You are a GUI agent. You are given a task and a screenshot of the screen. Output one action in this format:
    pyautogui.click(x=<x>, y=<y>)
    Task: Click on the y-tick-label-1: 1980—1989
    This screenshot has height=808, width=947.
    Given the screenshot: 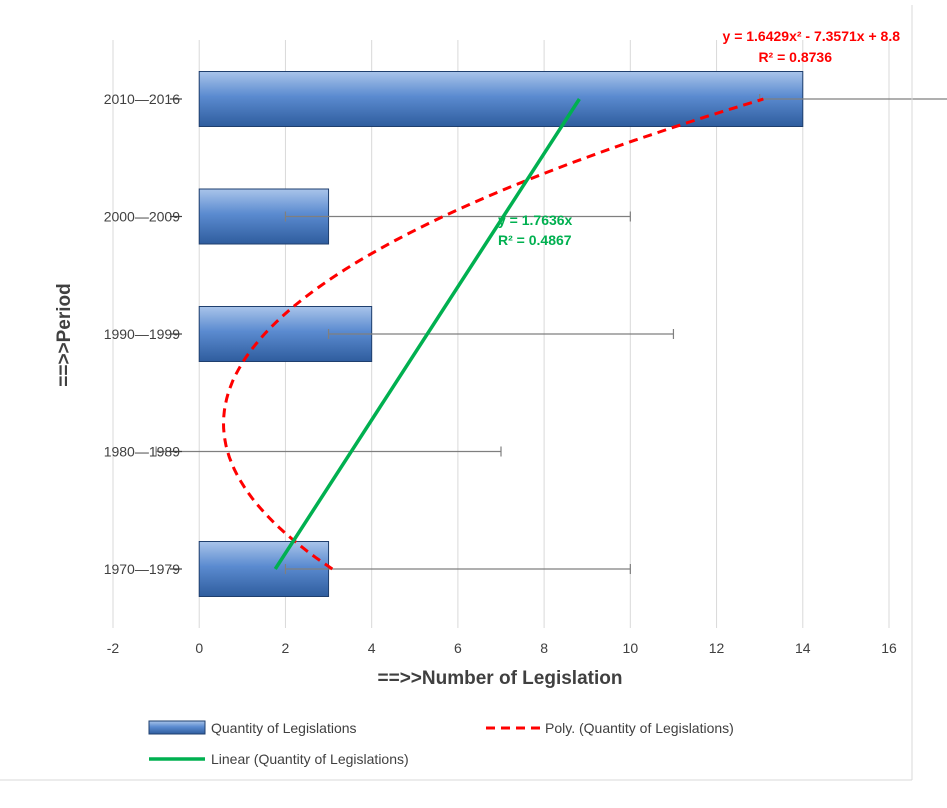 What is the action you would take?
    pyautogui.click(x=142, y=452)
    